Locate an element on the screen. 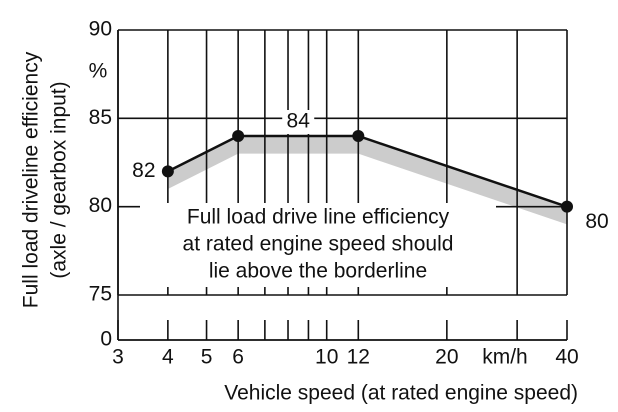  annotation-bg is located at coordinates (318, 245).